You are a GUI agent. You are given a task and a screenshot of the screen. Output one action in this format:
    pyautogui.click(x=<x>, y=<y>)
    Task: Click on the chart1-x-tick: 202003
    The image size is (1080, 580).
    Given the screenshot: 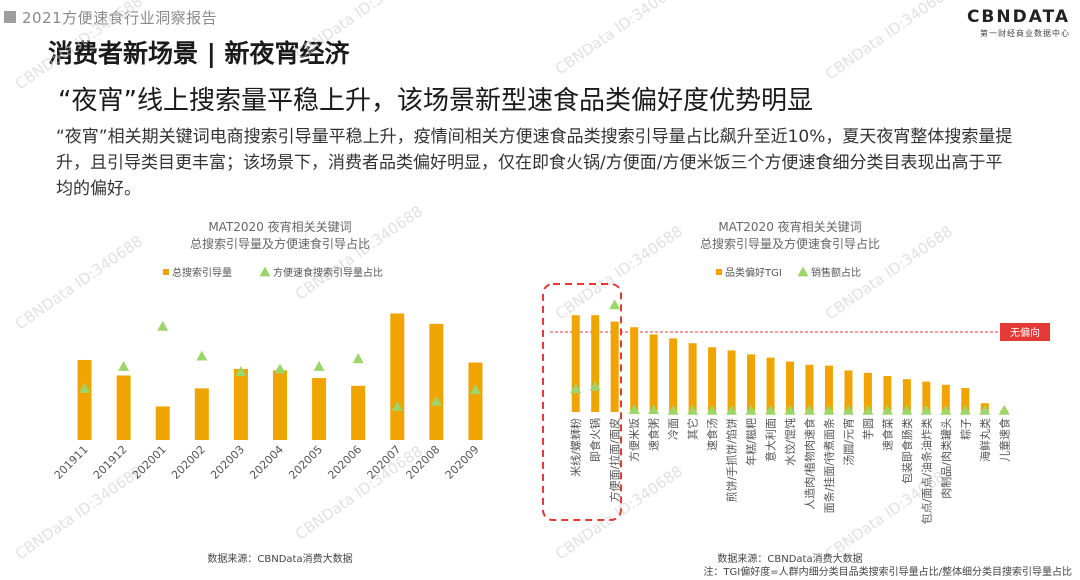 What is the action you would take?
    pyautogui.click(x=227, y=462)
    